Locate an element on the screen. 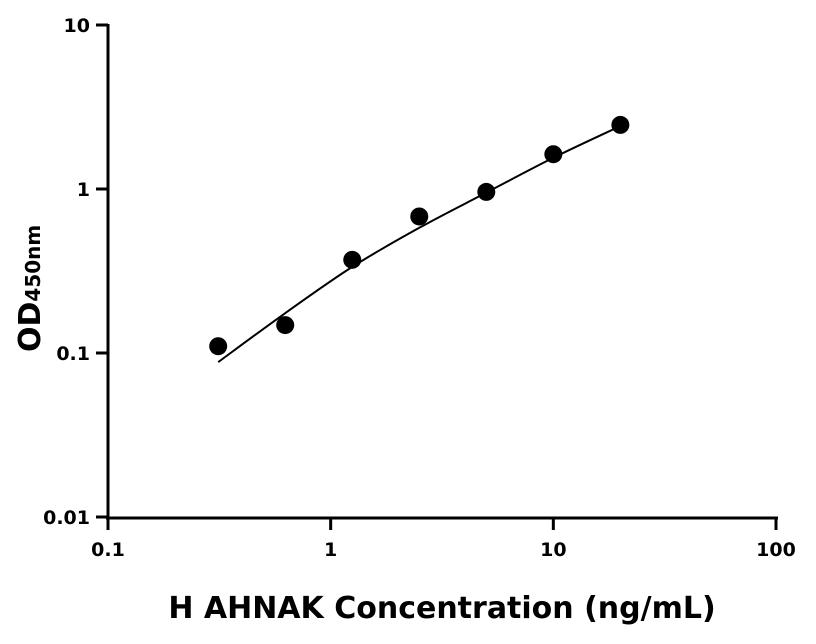 This screenshot has width=816, height=644. y-axis-label: OD450nm is located at coordinates (30, 288).